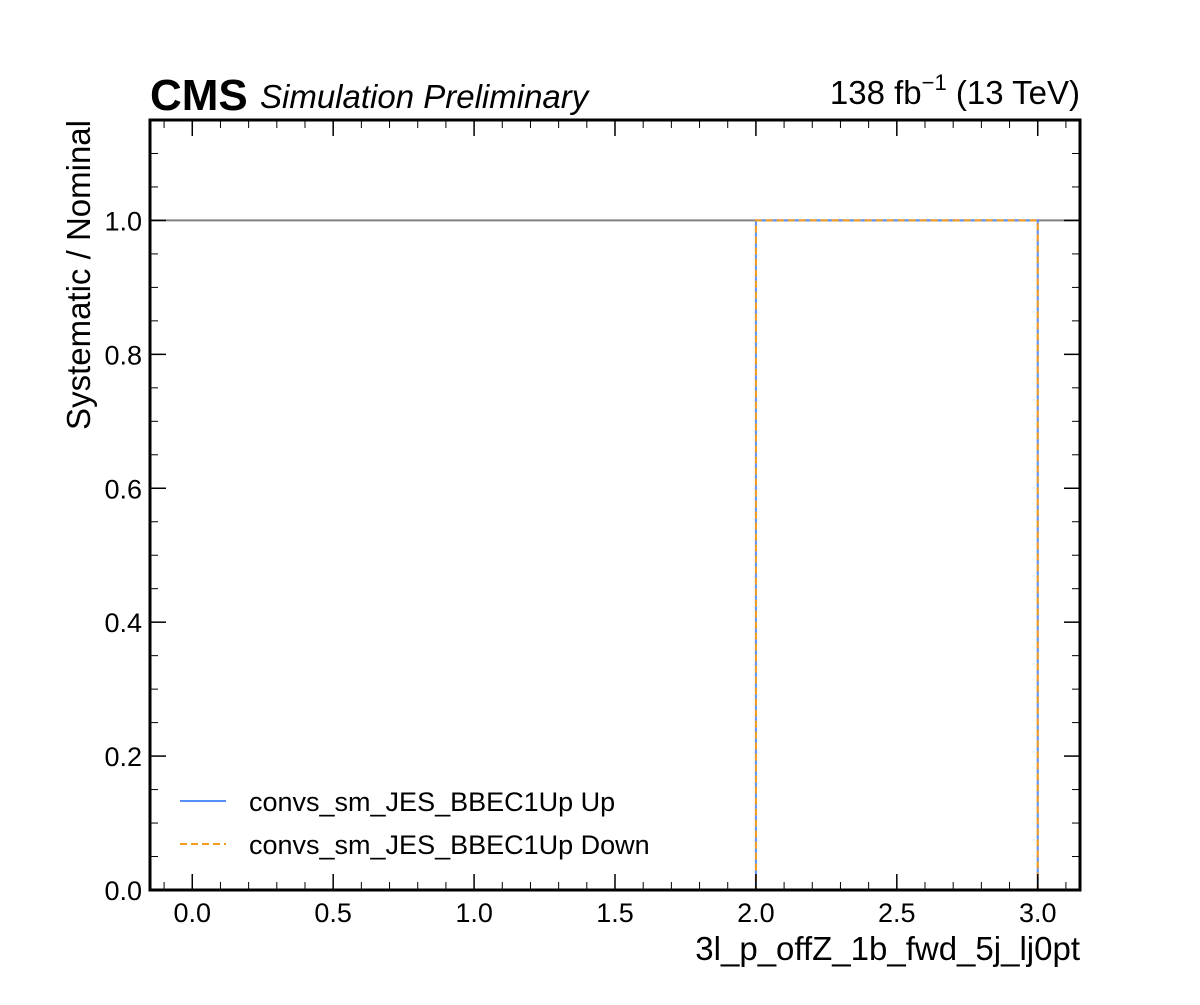 The image size is (1200, 1005). Describe the element at coordinates (123, 623) in the screenshot. I see `y-tick-label: 0.4` at that location.